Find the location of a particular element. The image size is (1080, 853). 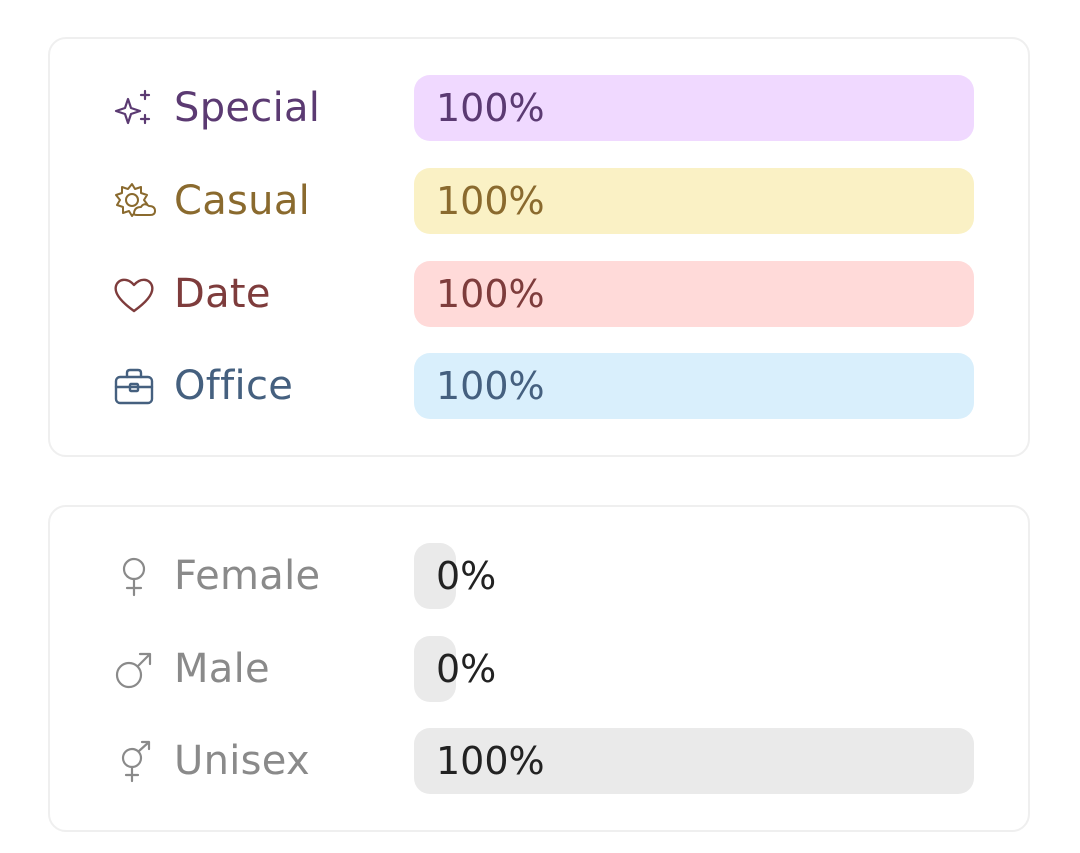

heart-icon is located at coordinates (134, 295).